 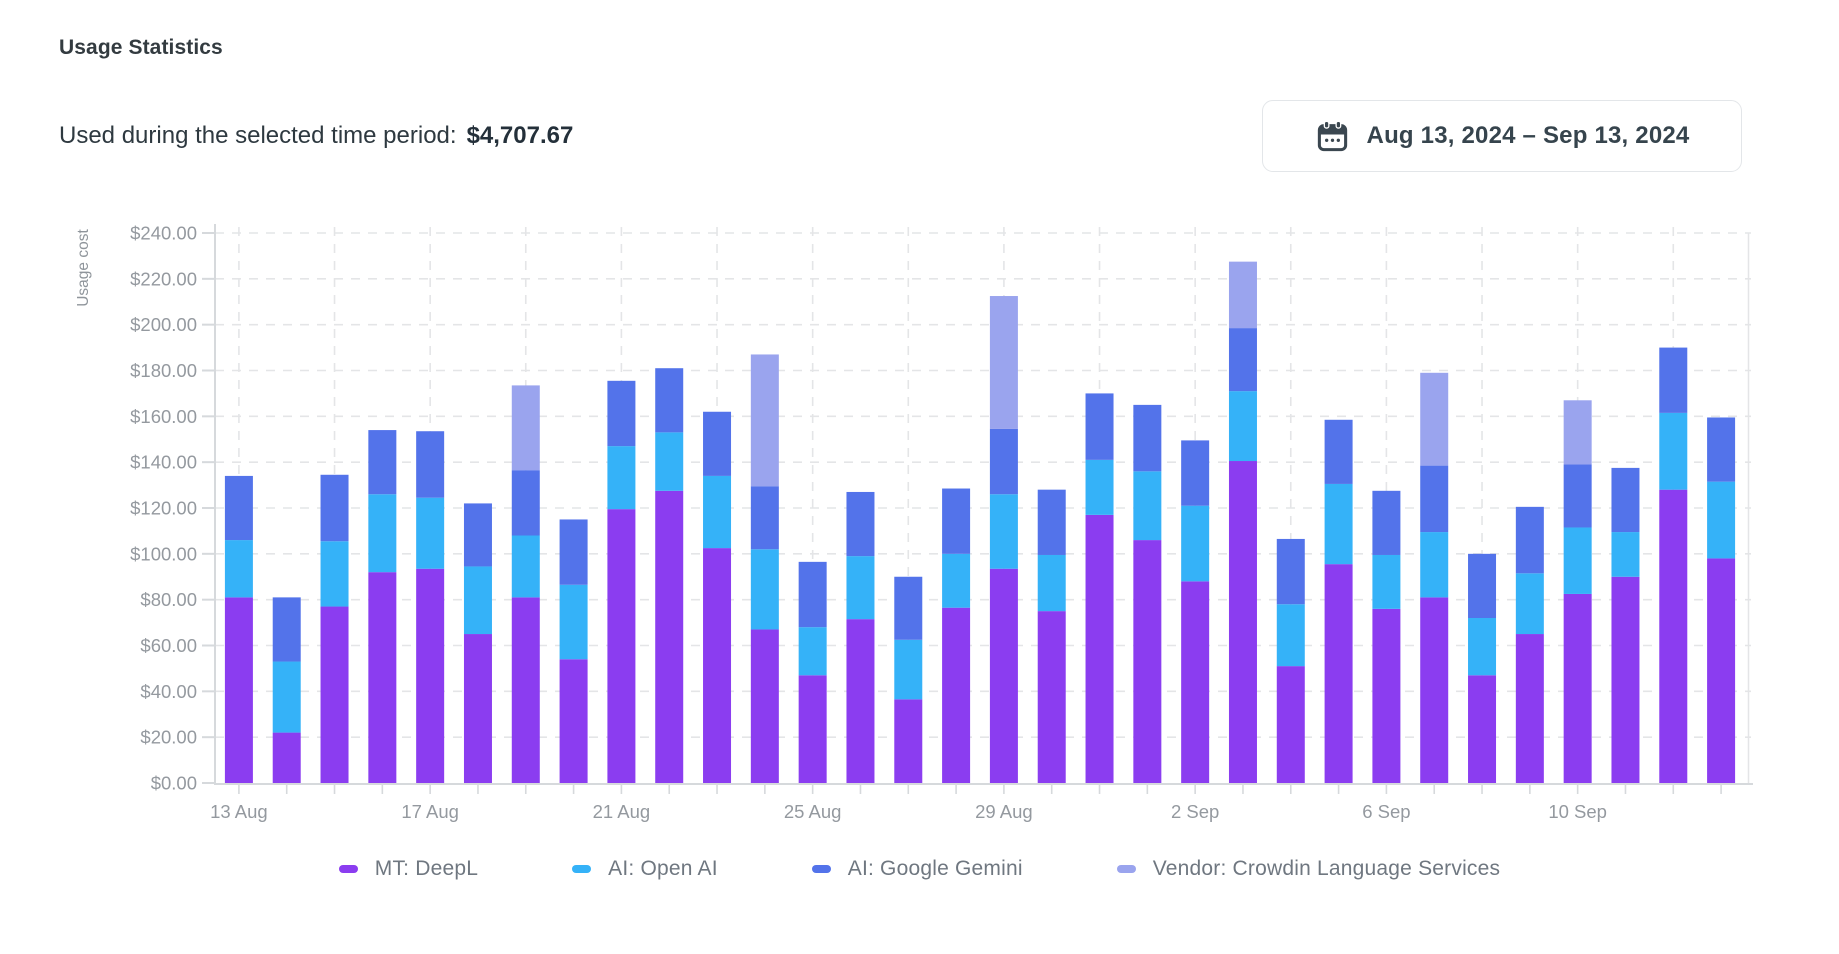 I want to click on legend-item: AI: Google Gemini, so click(x=917, y=869).